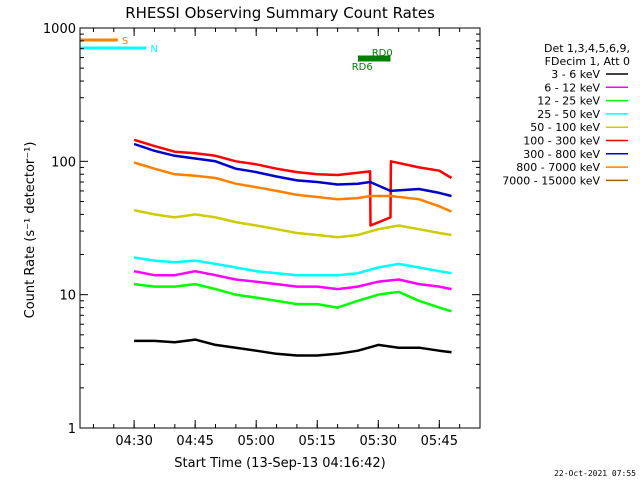  What do you see at coordinates (30, 230) in the screenshot?
I see `y-axis-label: Count Rate (s⁻¹ detector⁻¹)` at bounding box center [30, 230].